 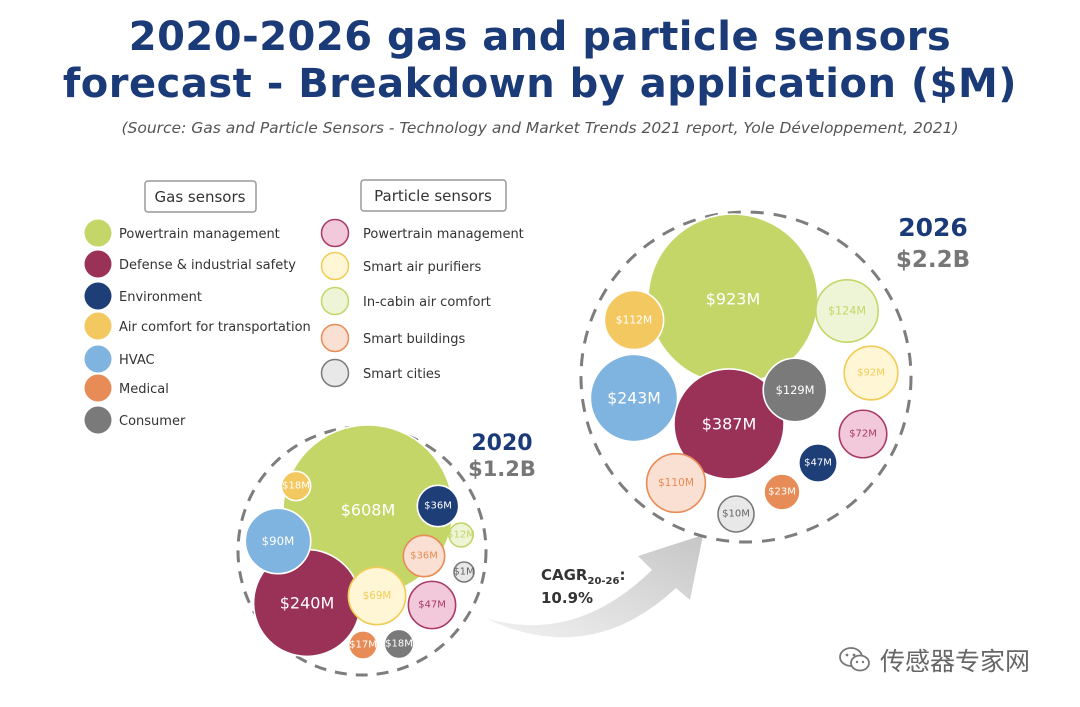 I want to click on bubble-label-2020-gas_consumer: $18M, so click(x=399, y=644).